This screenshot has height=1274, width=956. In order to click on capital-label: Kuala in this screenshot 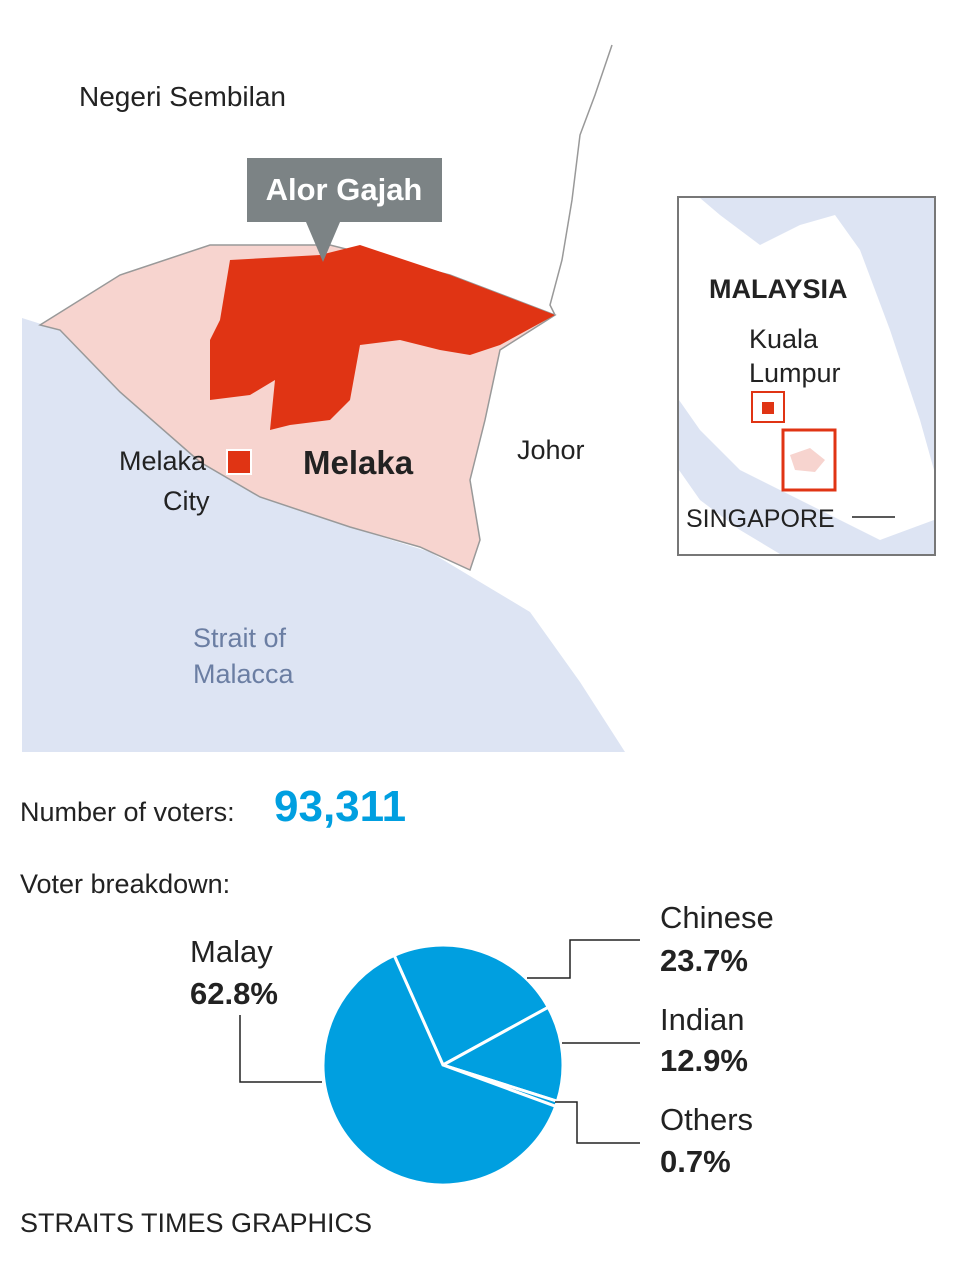, I will do `click(784, 339)`.